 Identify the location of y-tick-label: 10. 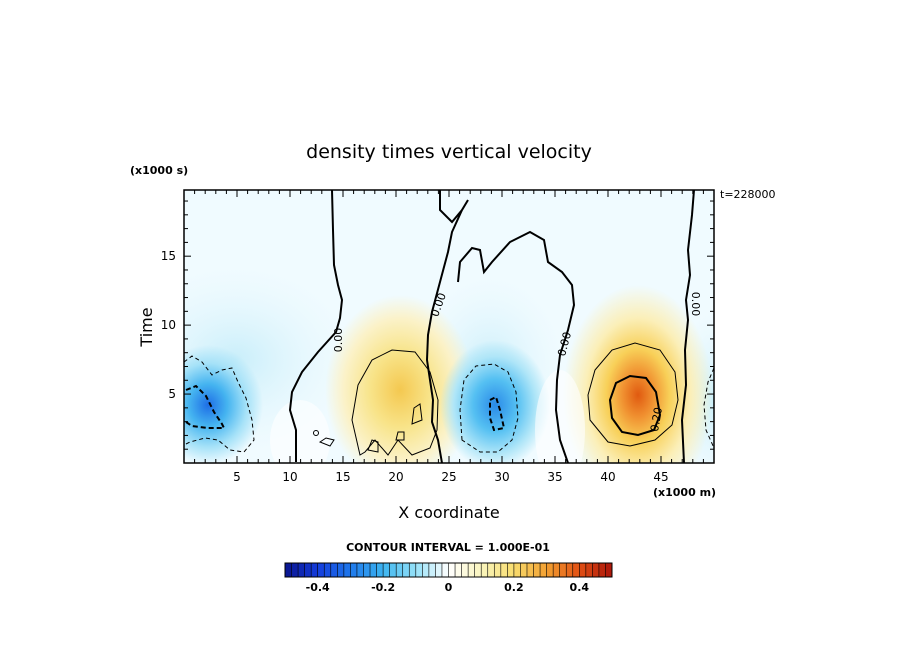
(168, 325).